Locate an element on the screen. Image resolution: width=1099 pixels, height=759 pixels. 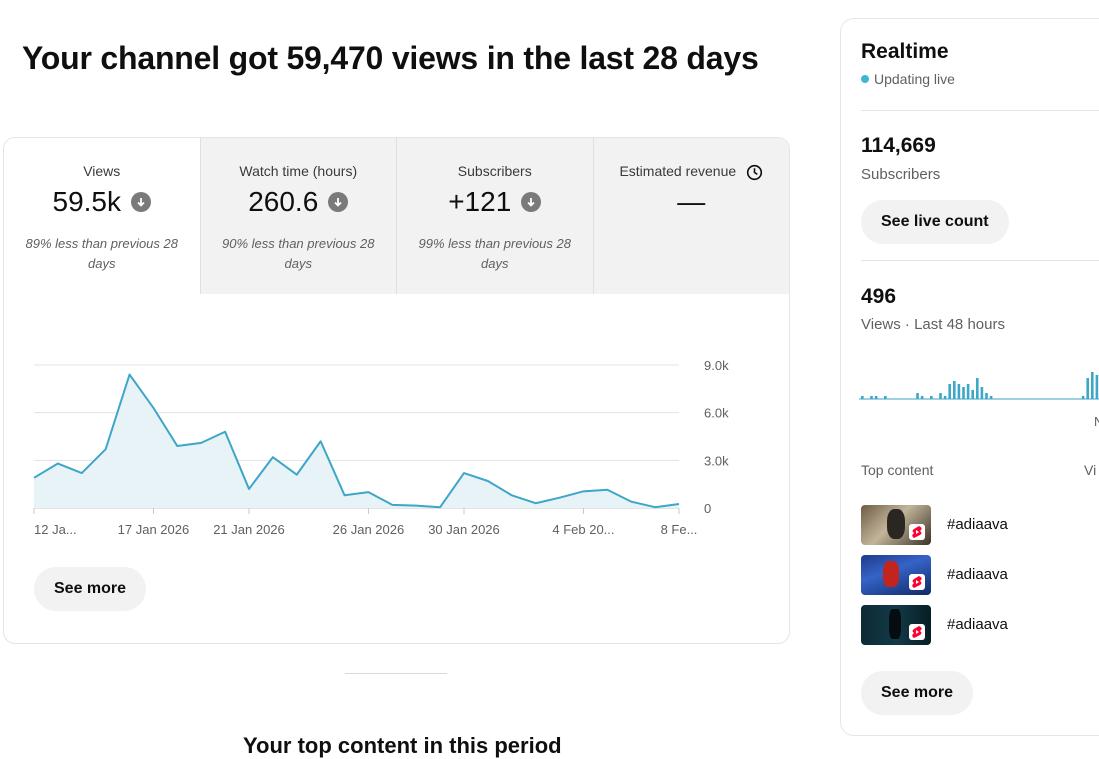
realtime-status: Updating live is located at coordinates (914, 79).